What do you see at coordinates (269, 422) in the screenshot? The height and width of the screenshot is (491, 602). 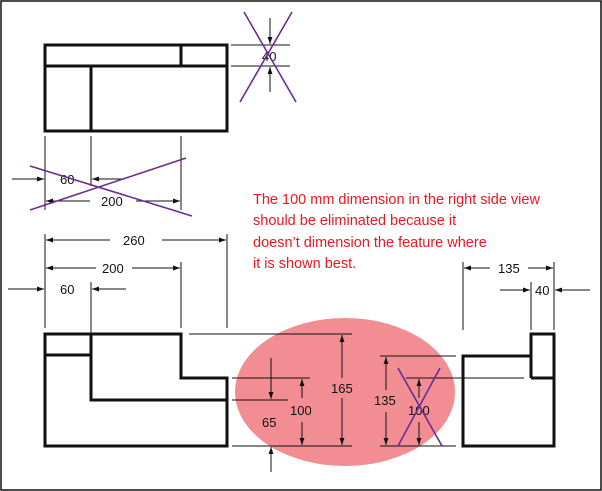 I see `dim-label-65: 65` at bounding box center [269, 422].